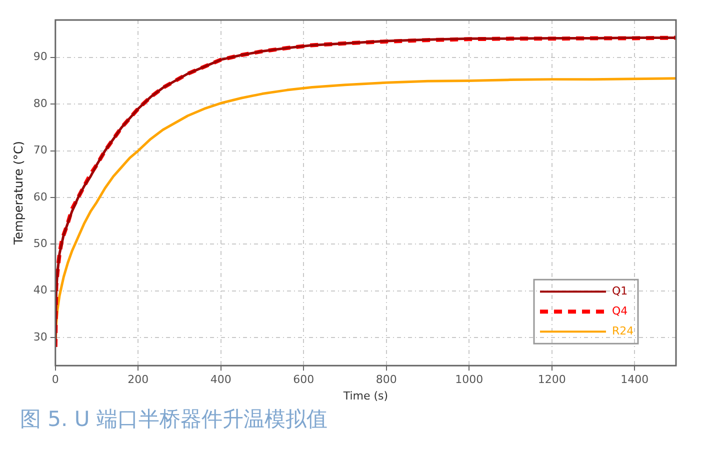 Image resolution: width=703 pixels, height=458 pixels. What do you see at coordinates (620, 311) in the screenshot?
I see `text: Q4` at bounding box center [620, 311].